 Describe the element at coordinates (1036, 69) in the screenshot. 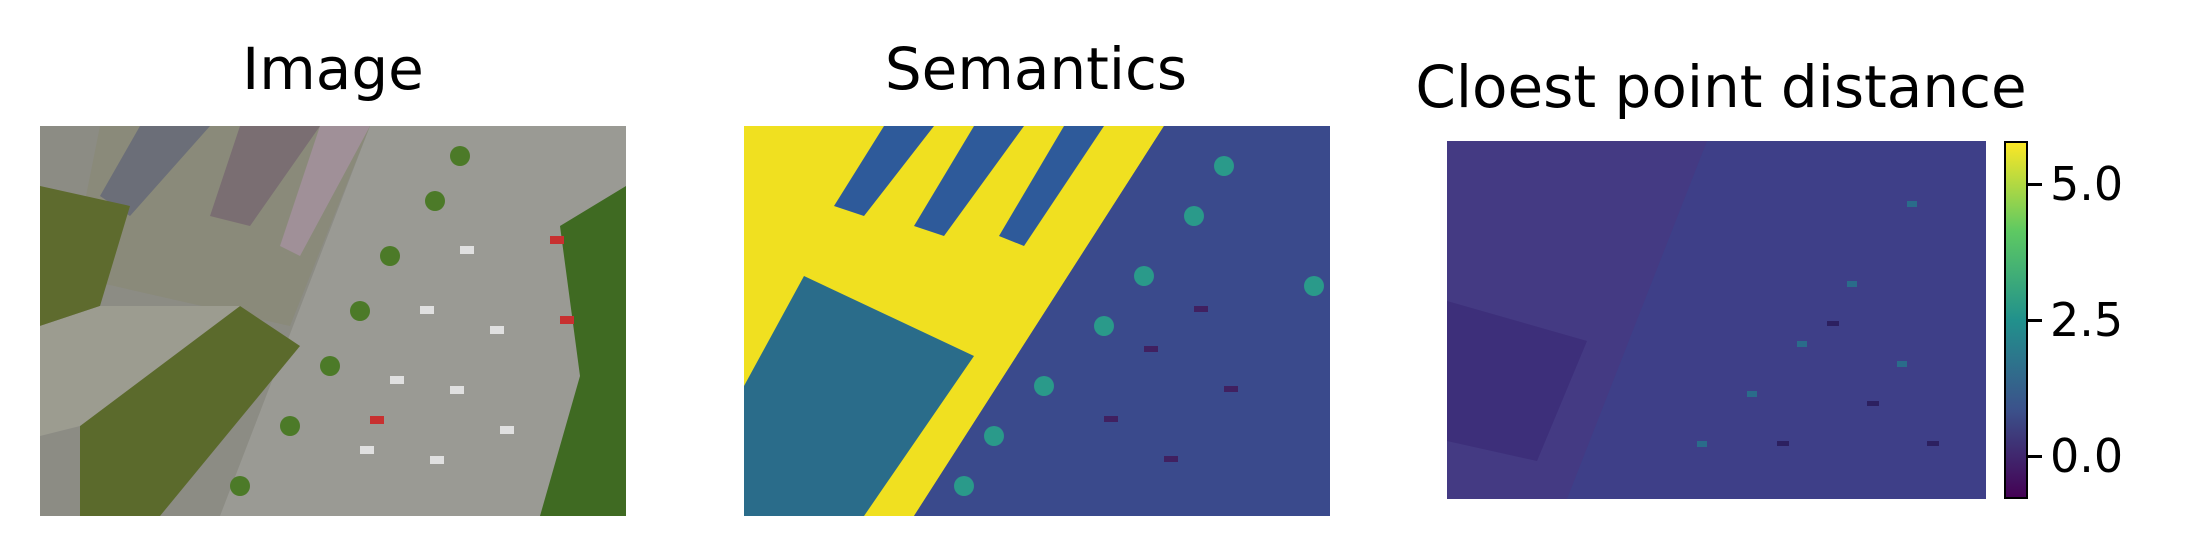

I see `semantics-title: Semantics` at that location.